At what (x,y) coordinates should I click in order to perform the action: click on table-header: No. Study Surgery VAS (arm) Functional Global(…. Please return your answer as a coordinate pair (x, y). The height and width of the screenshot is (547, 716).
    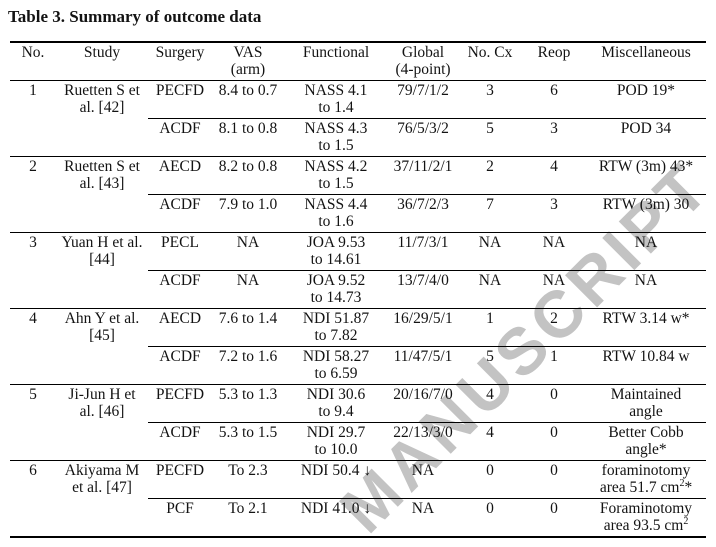
    Looking at the image, I should click on (358, 61).